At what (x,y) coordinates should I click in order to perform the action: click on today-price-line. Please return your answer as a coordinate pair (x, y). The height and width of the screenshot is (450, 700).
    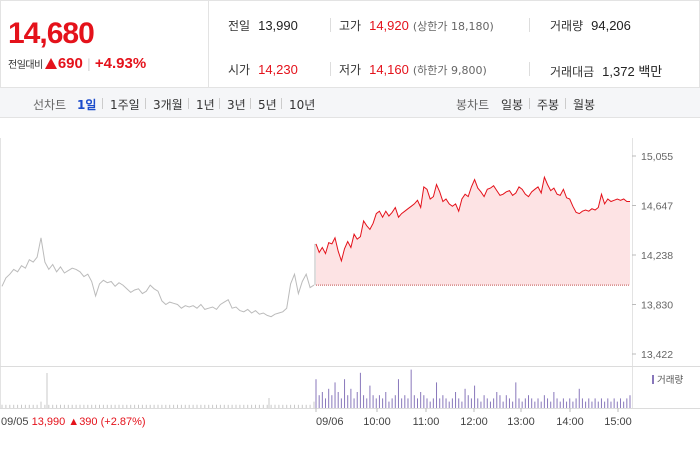
    Looking at the image, I should click on (472, 219).